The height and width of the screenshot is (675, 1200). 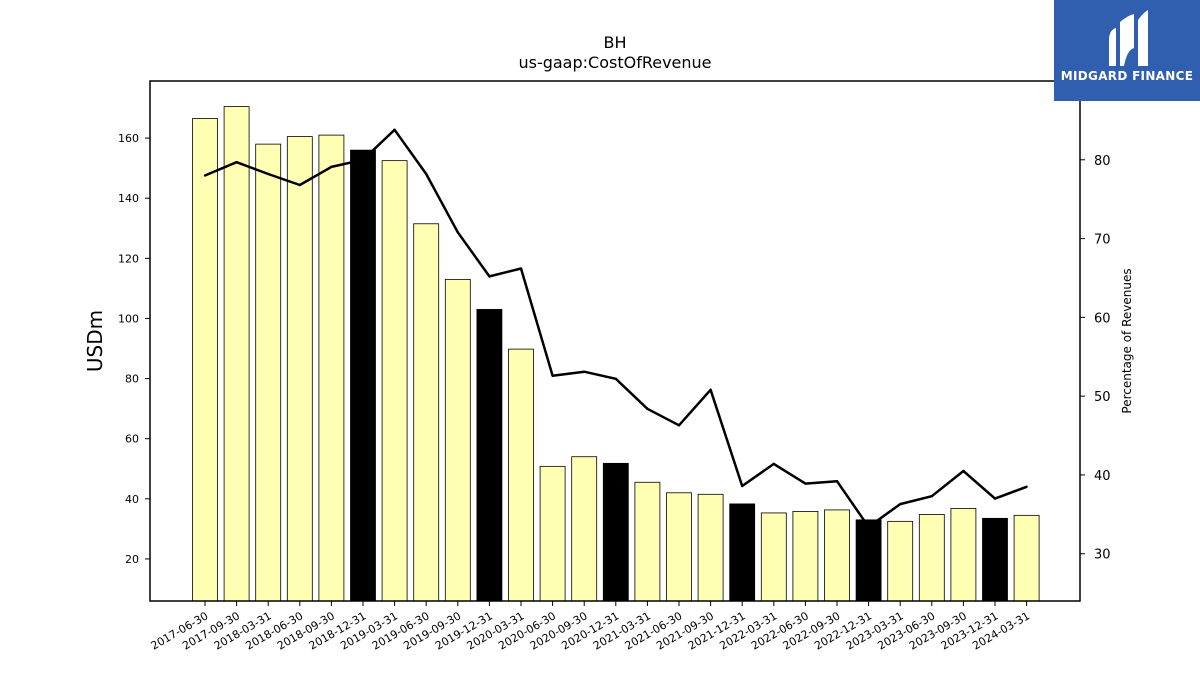 I want to click on y-axis-label: USDm, so click(x=95, y=341).